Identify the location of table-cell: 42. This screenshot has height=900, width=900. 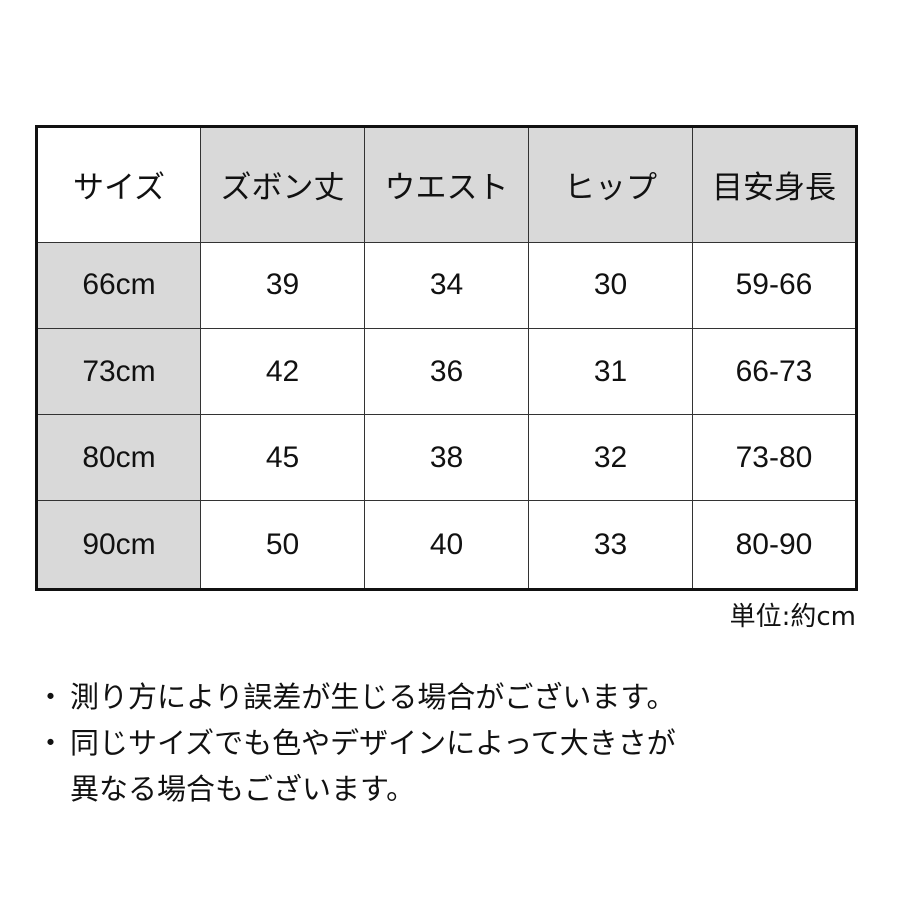
(282, 371).